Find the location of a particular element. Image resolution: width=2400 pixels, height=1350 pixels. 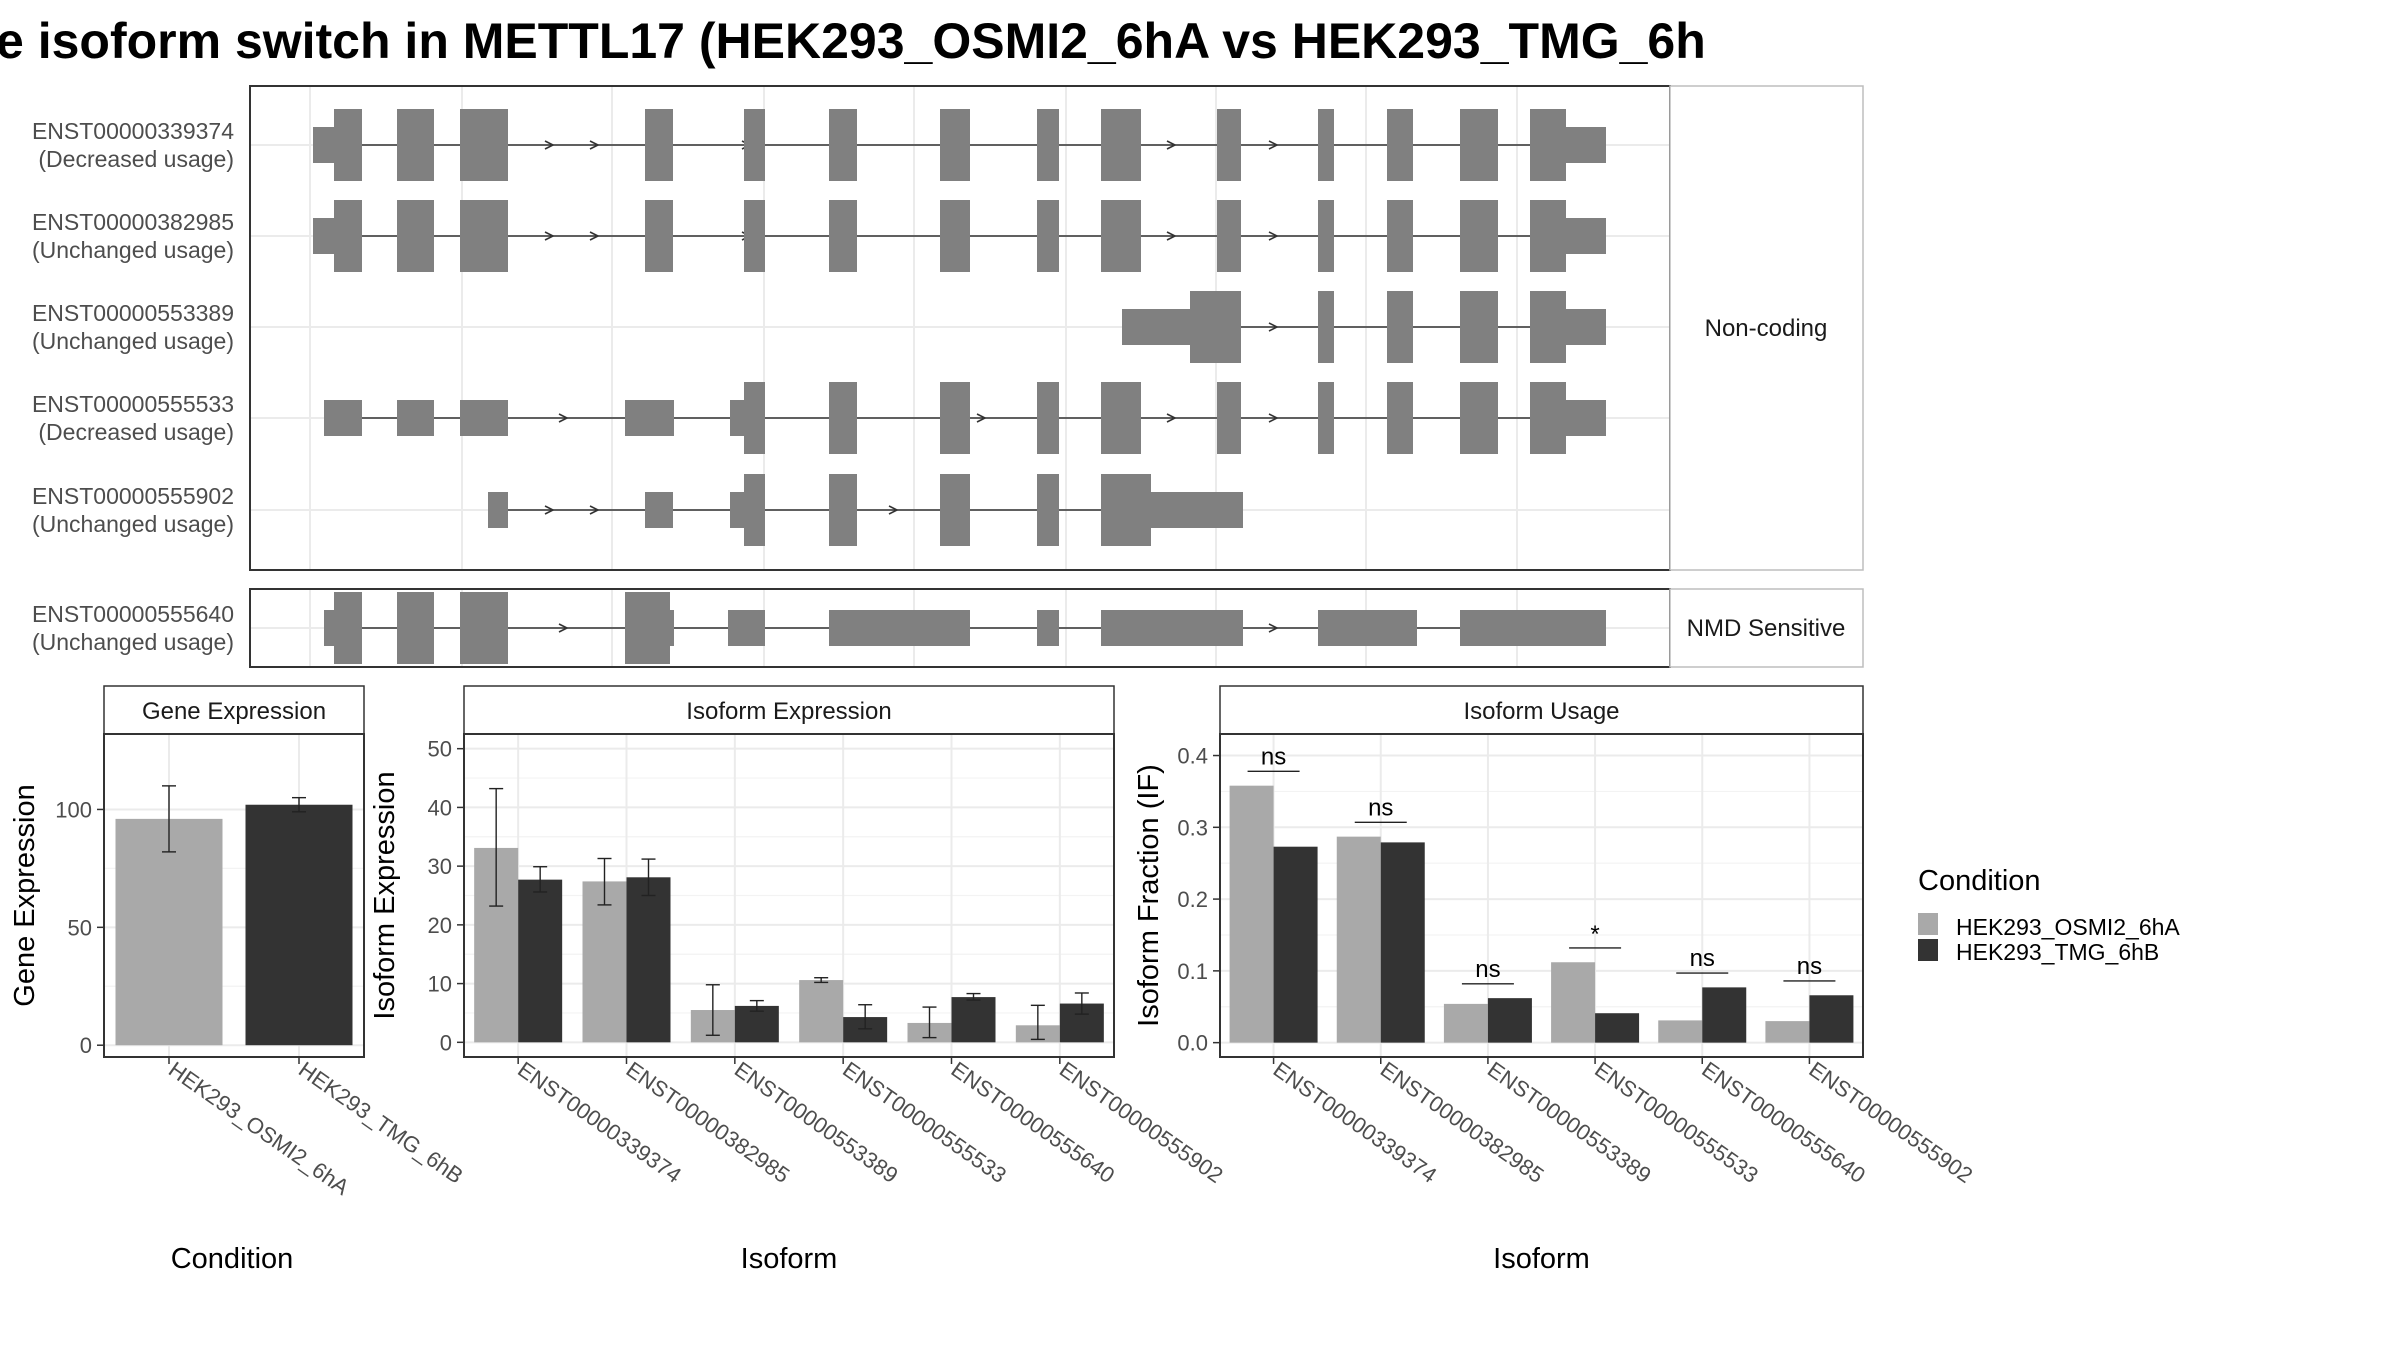

y-tick-label: 0.4 is located at coordinates (1192, 756).